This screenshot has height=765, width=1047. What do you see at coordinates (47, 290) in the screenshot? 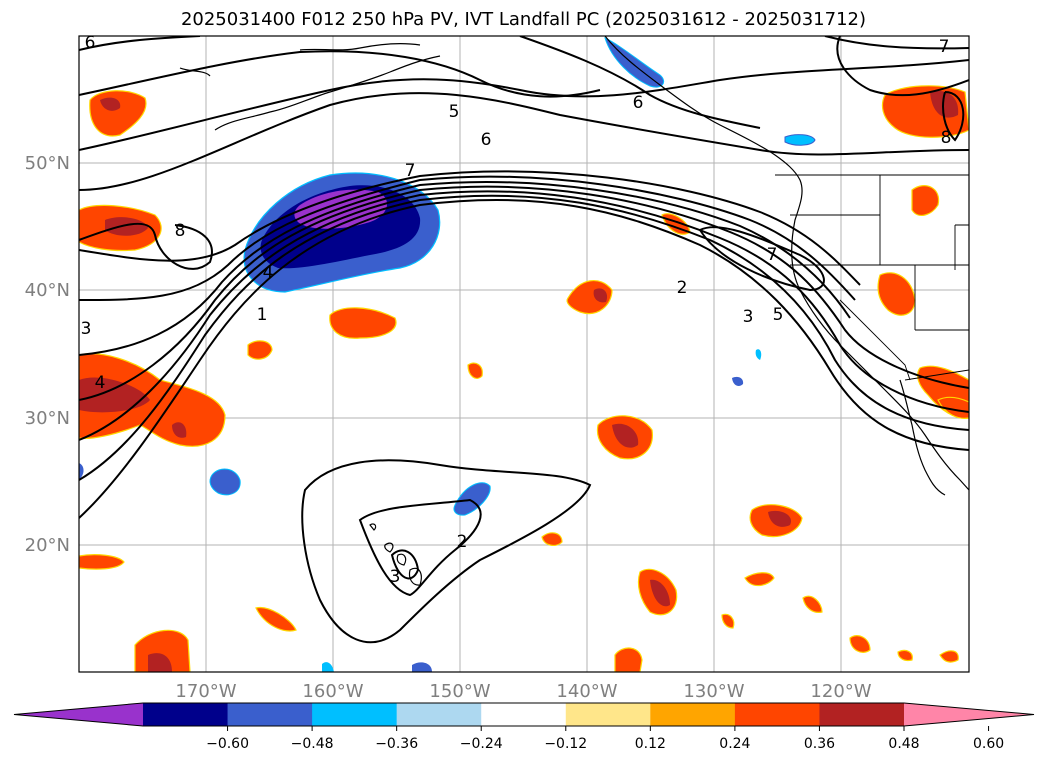
I see `lat-label: 40°N` at bounding box center [47, 290].